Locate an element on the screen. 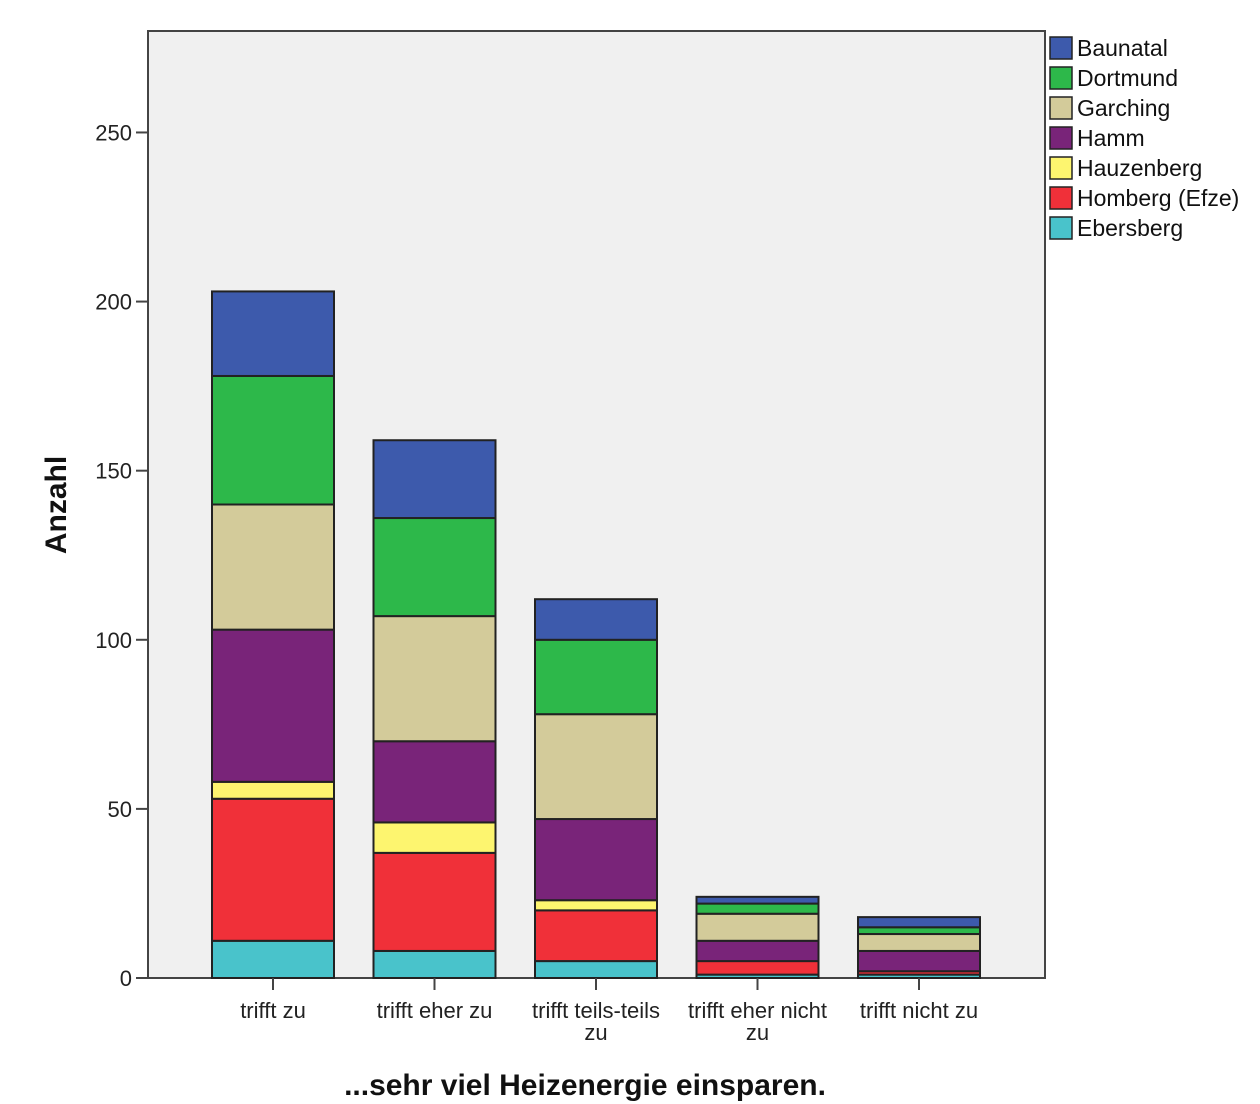 The width and height of the screenshot is (1260, 1104). legend-label: Dortmund is located at coordinates (1127, 78).